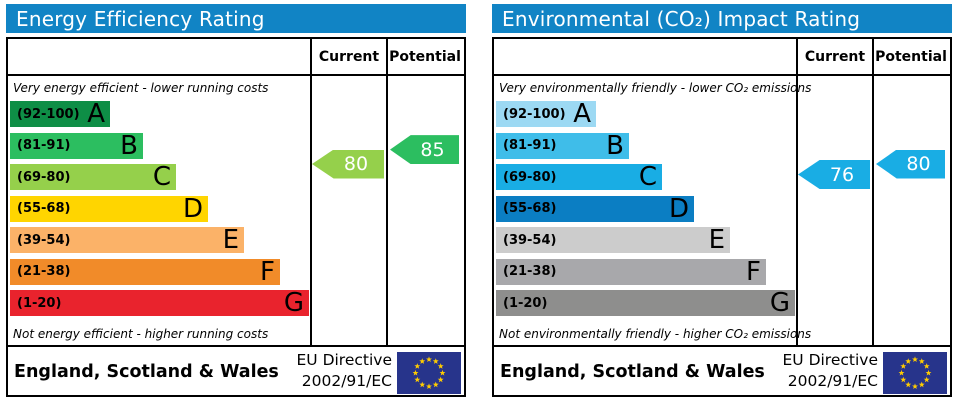  I want to click on energy-title-bar: Energy Efficiency Rating, so click(236, 18).